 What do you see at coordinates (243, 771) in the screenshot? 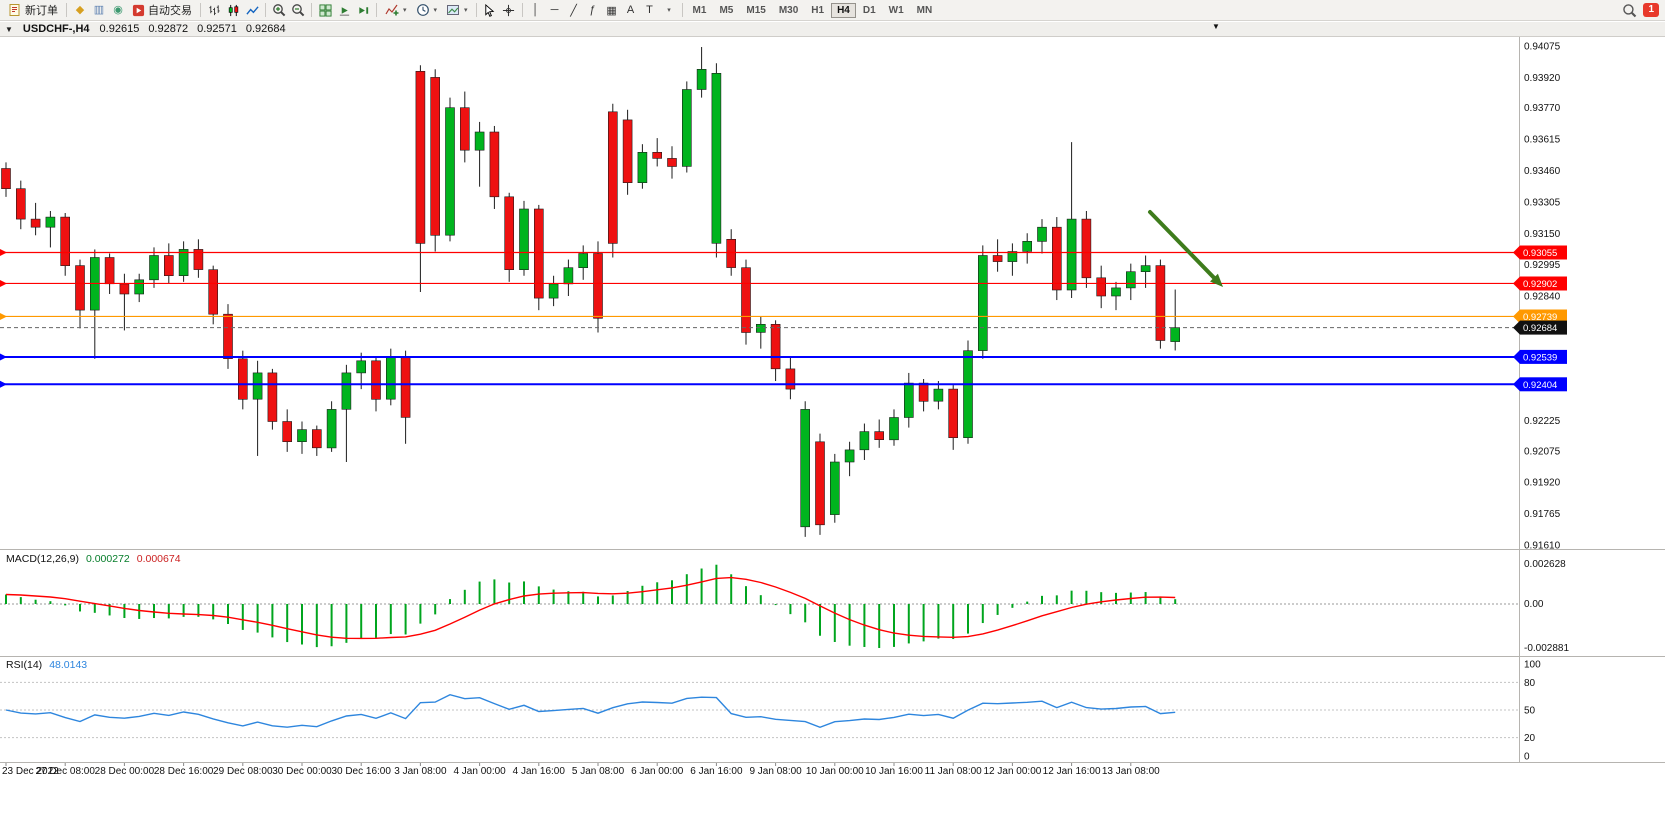
I see `time-axis-label: 29 Dec 08:00` at bounding box center [243, 771].